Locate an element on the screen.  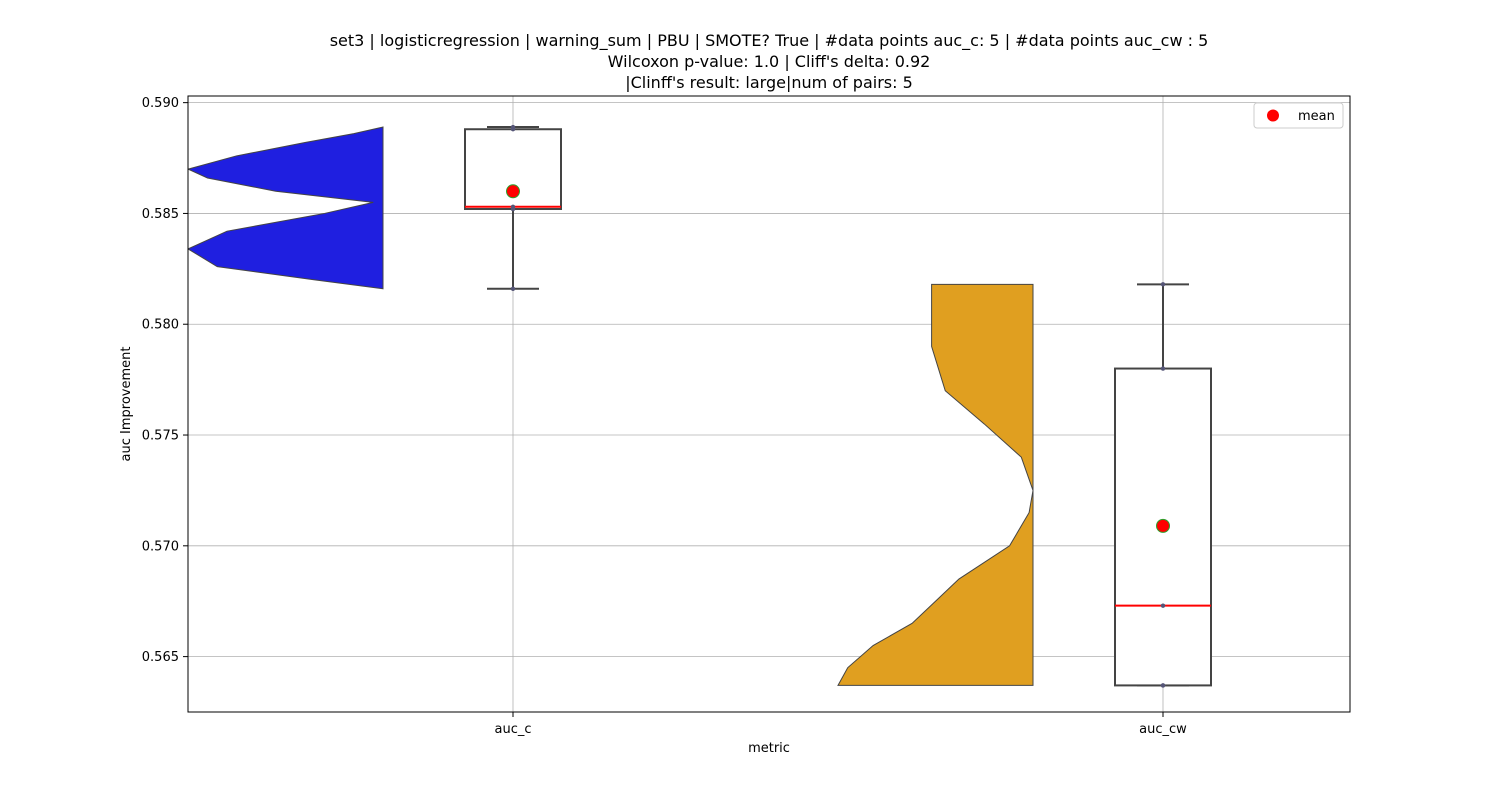
y-axis-label: auc Improvement is located at coordinates (126, 404).